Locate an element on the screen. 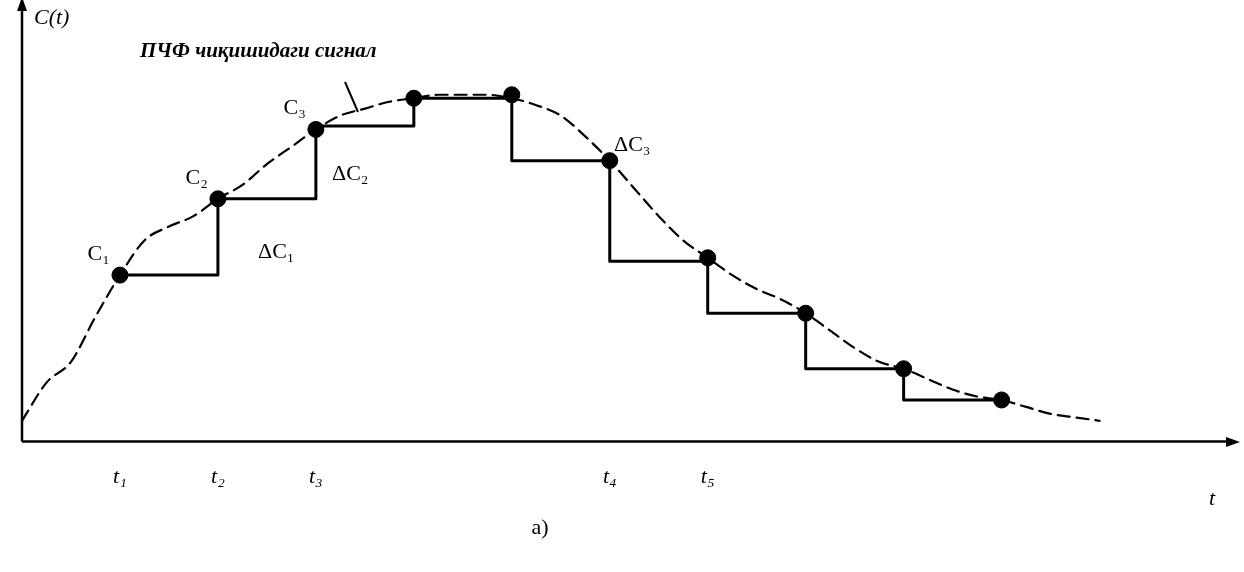  y-axis-title: C(t) is located at coordinates (52, 16).